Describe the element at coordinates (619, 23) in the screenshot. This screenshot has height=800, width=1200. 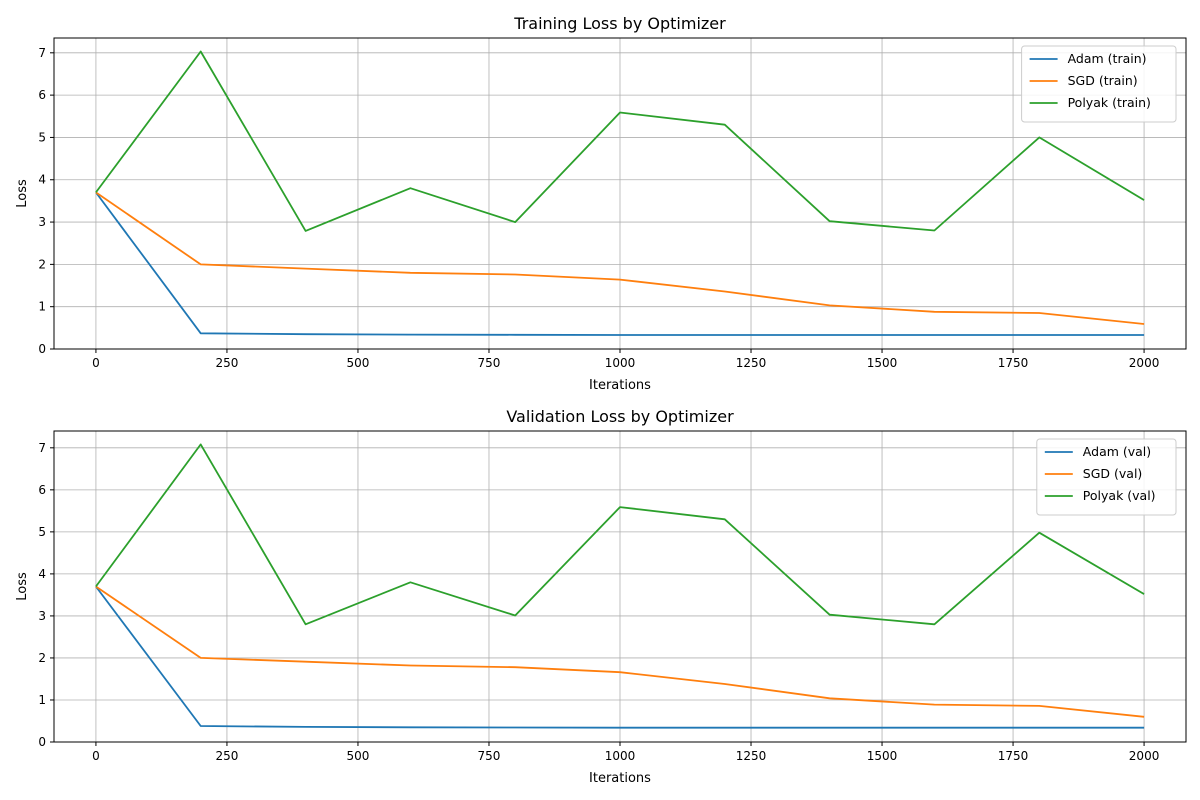
I see `chart-title: Training Loss by Optimizer` at that location.